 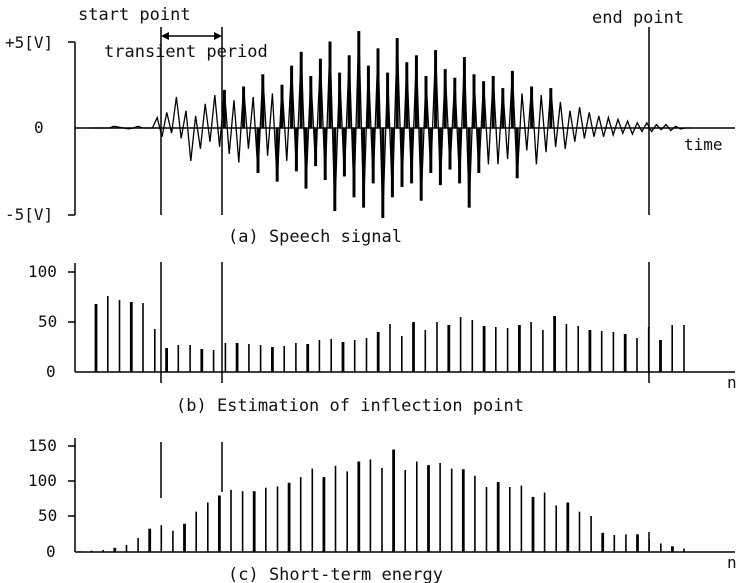 What do you see at coordinates (389, 334) in the screenshot?
I see `panel-b-bars` at bounding box center [389, 334].